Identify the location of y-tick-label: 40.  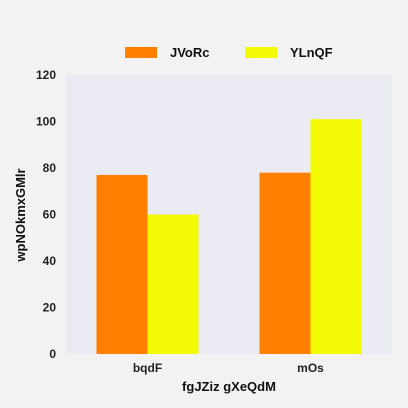
(50, 261).